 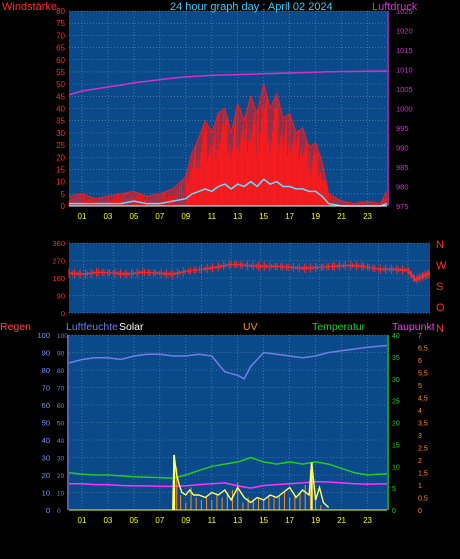 I want to click on windstaerke-axis: 0 5 10 15 20 25 30 35 40 45 50 55 60 65 70 75 80, so click(x=60, y=109).